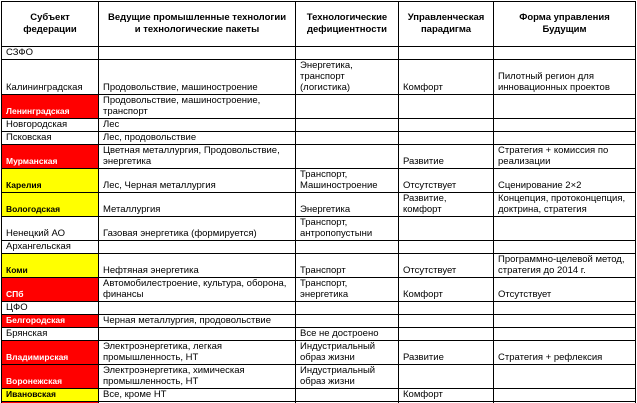 The image size is (637, 403). I want to click on column-header-subject: Субъект федерации, so click(50, 24).